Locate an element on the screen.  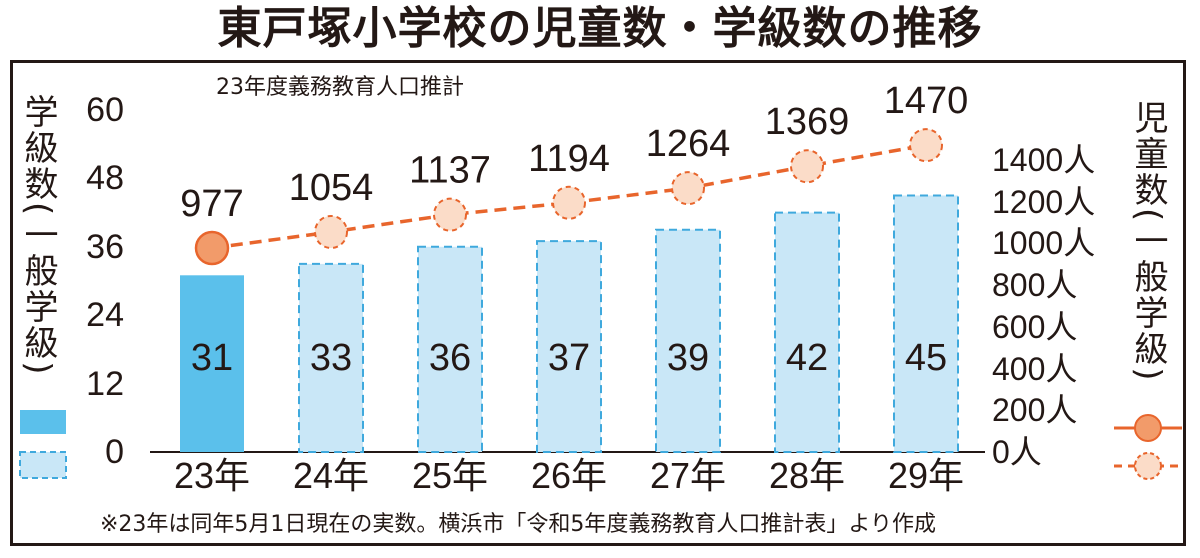
right-tick-label: 1000人 is located at coordinates (1044, 243).